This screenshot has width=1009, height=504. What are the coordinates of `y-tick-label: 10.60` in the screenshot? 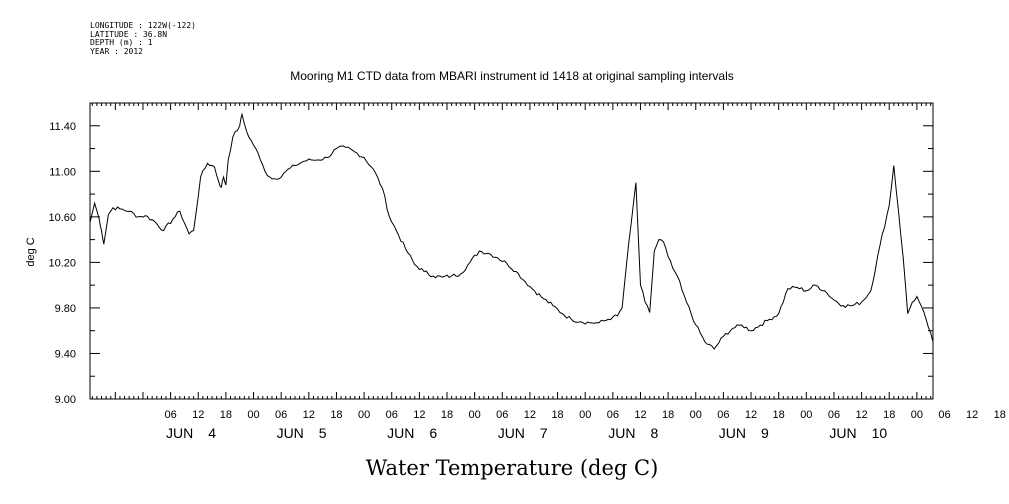 It's located at (62, 218).